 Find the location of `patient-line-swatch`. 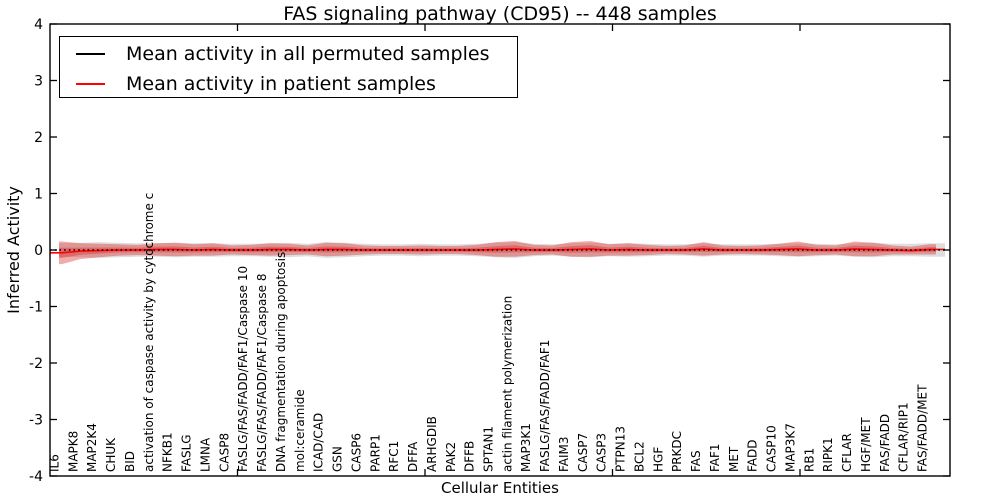

patient-line-swatch is located at coordinates (90, 83).